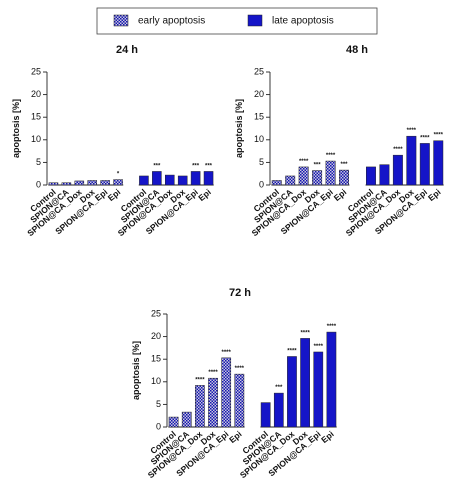  Describe the element at coordinates (237, 21) in the screenshot. I see `legend-box` at that location.